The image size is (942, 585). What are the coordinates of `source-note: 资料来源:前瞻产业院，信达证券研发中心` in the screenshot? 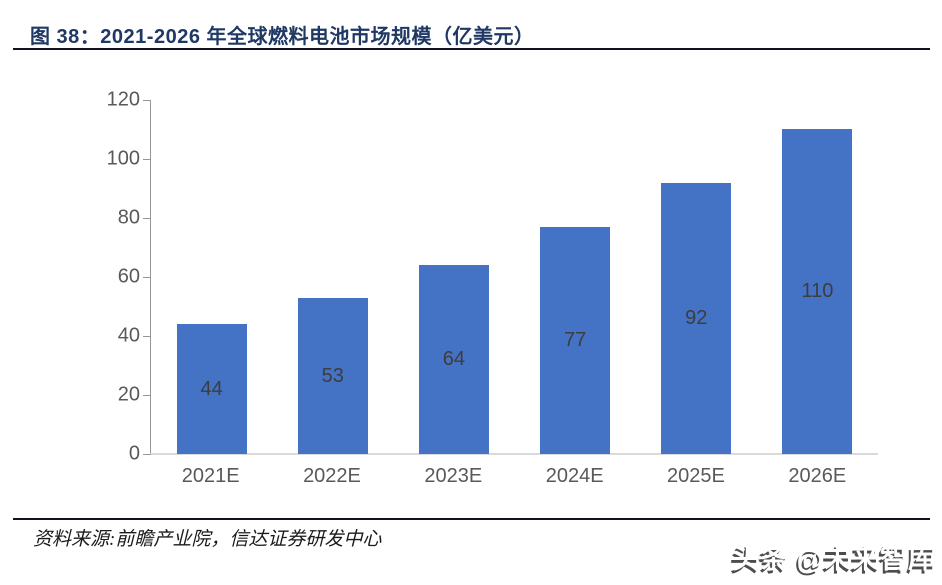 It's located at (207, 539).